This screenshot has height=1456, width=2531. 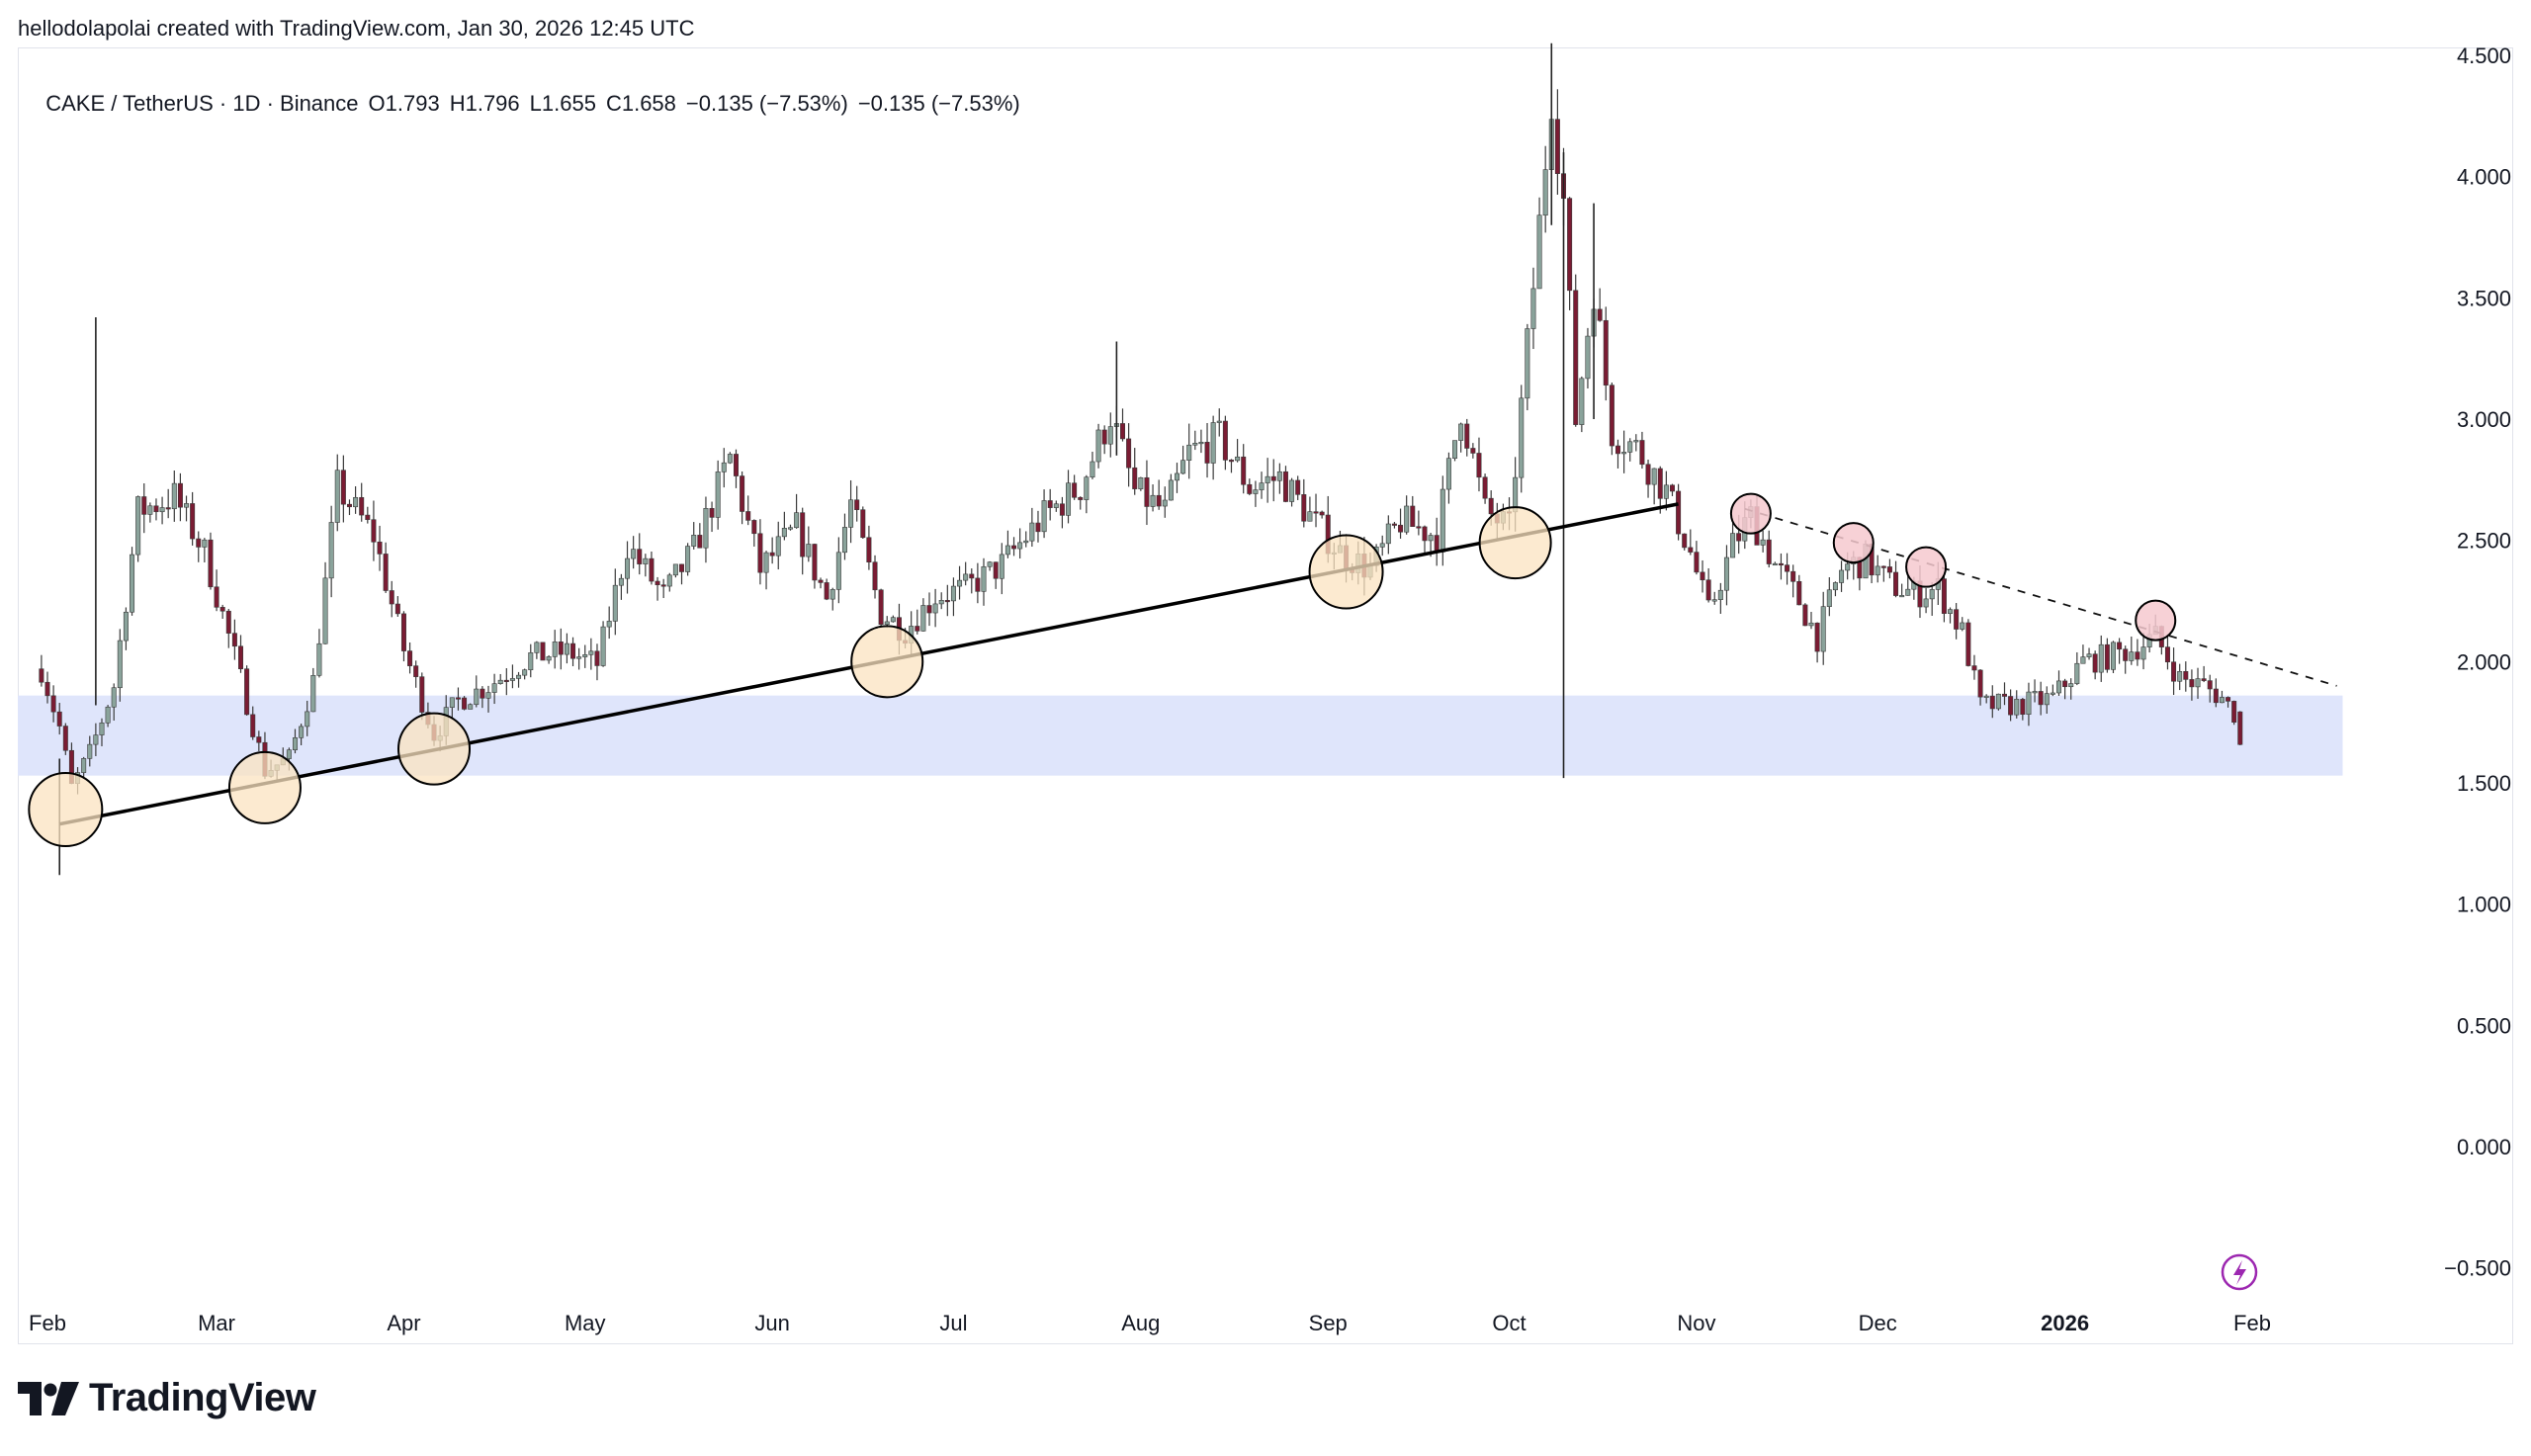 I want to click on tradingview-brand: TradingView, so click(x=167, y=1398).